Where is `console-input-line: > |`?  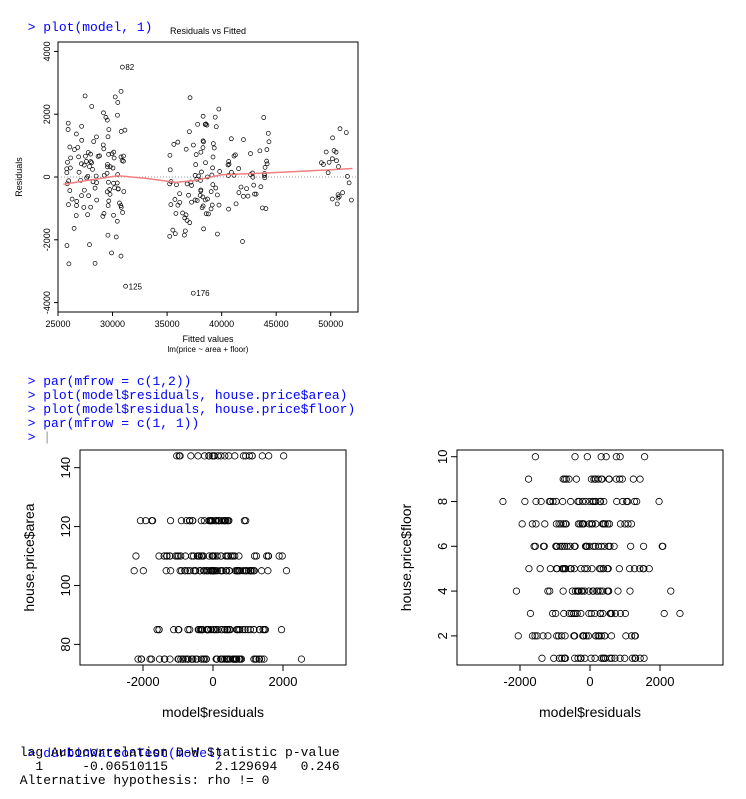
console-input-line: > | is located at coordinates (39, 437).